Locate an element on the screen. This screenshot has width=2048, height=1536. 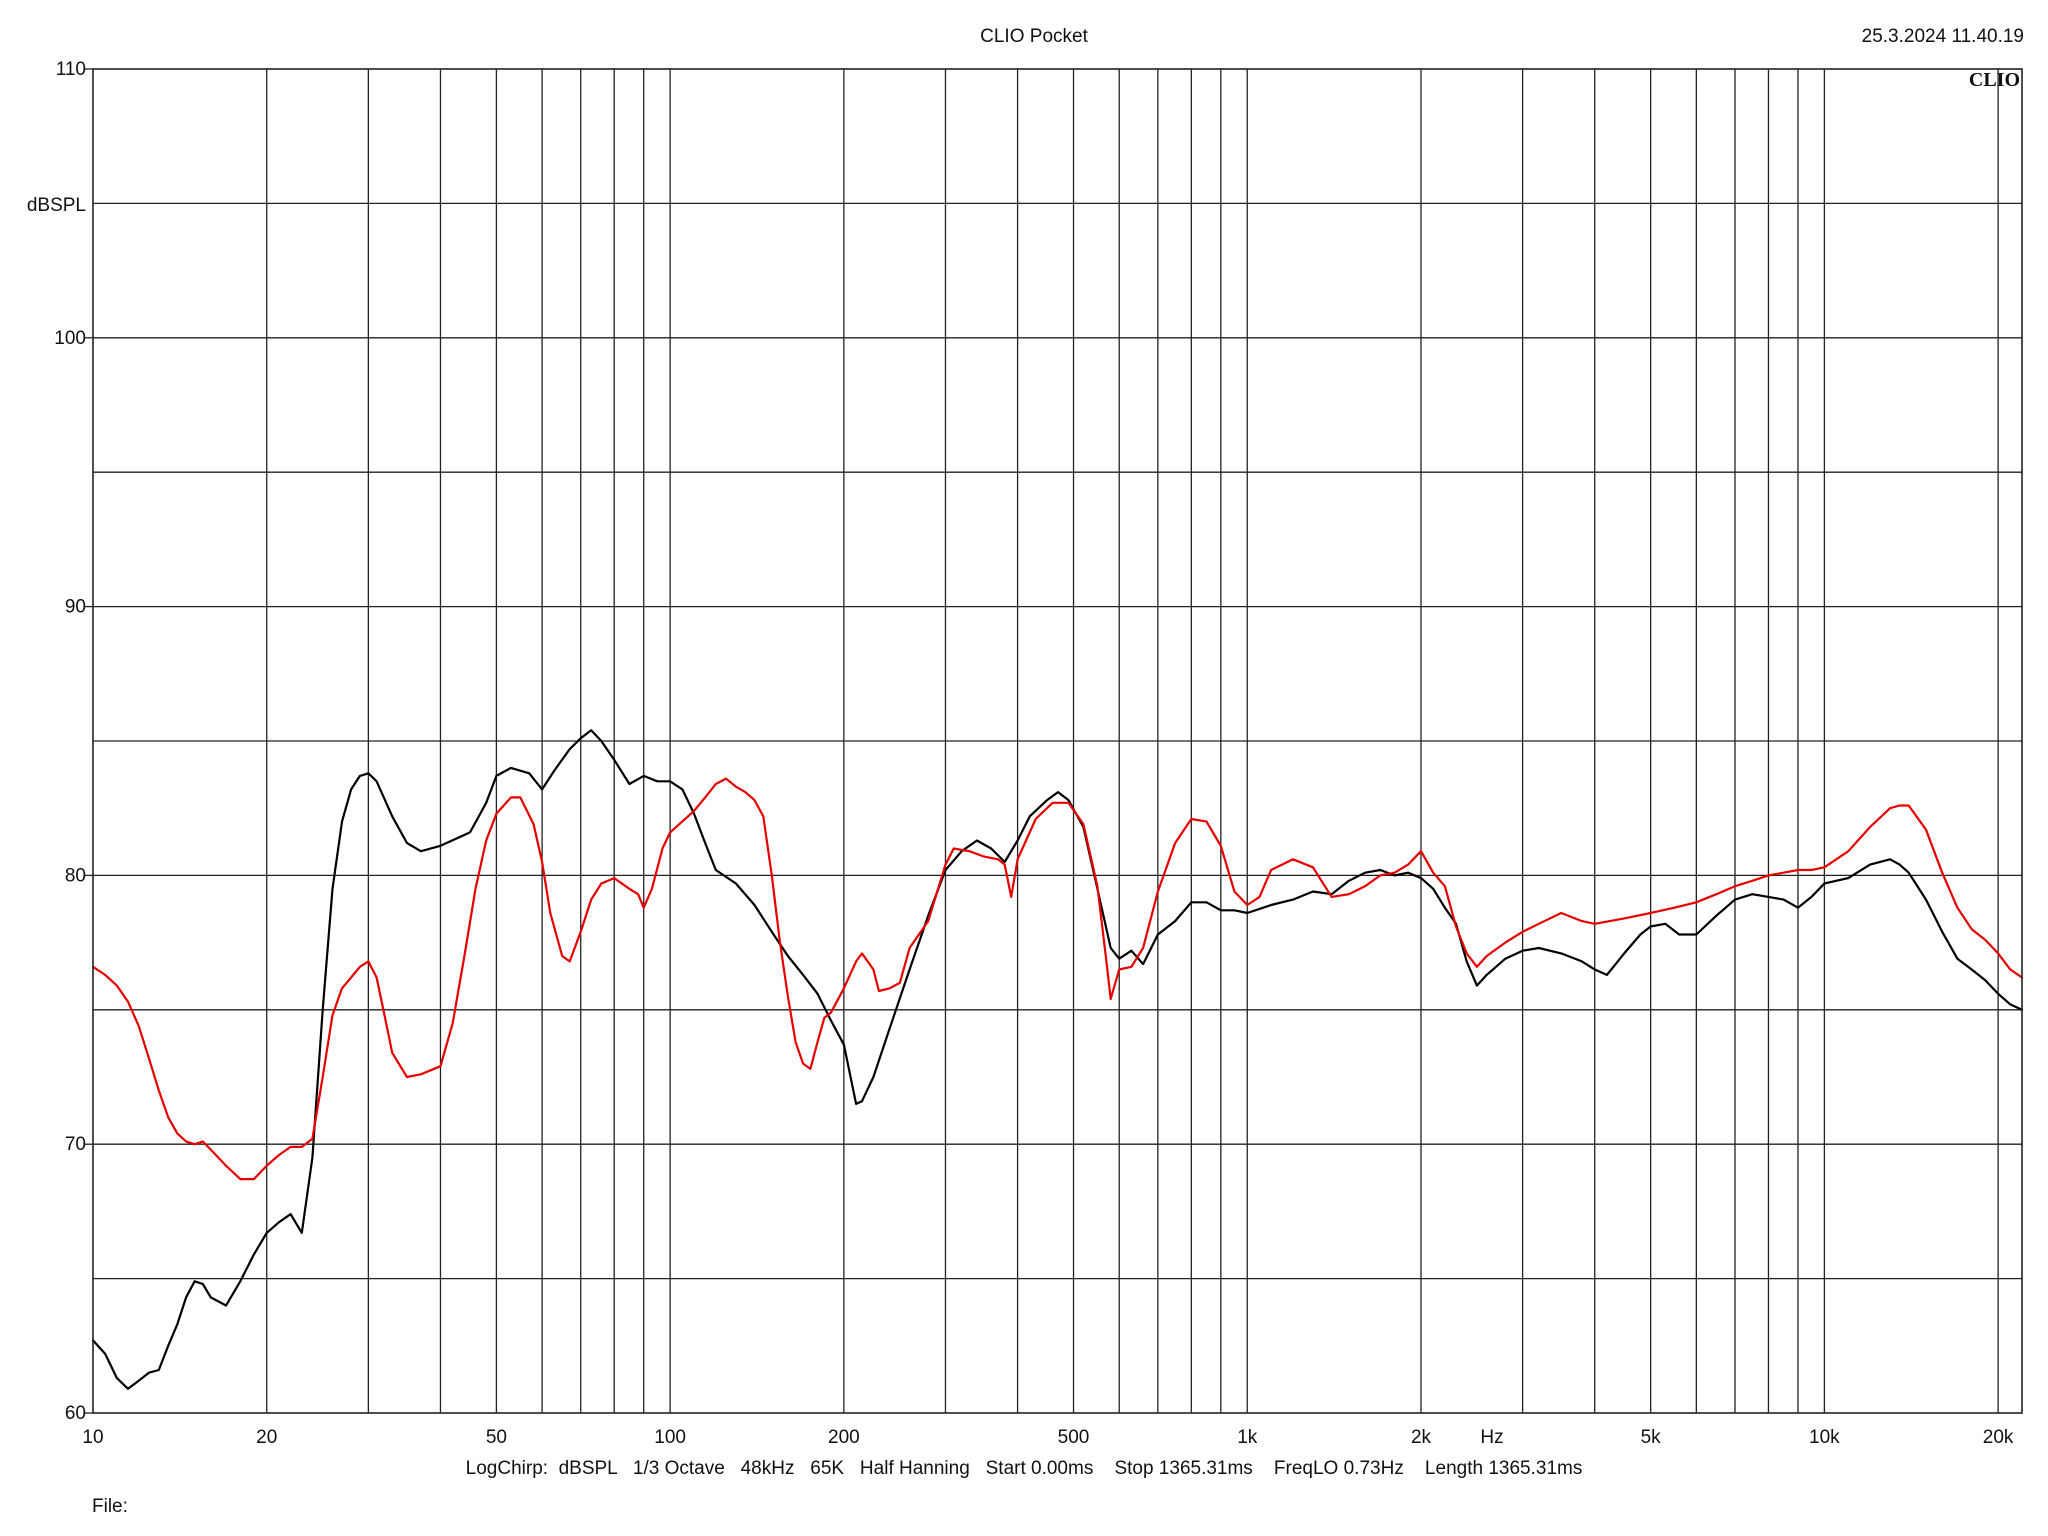
x-tick-label: 50 is located at coordinates (496, 1437).